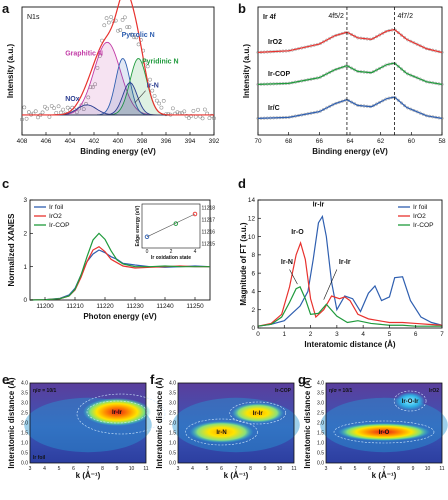  I want to click on peak-label-5-2: 4f5/2, so click(336, 16).